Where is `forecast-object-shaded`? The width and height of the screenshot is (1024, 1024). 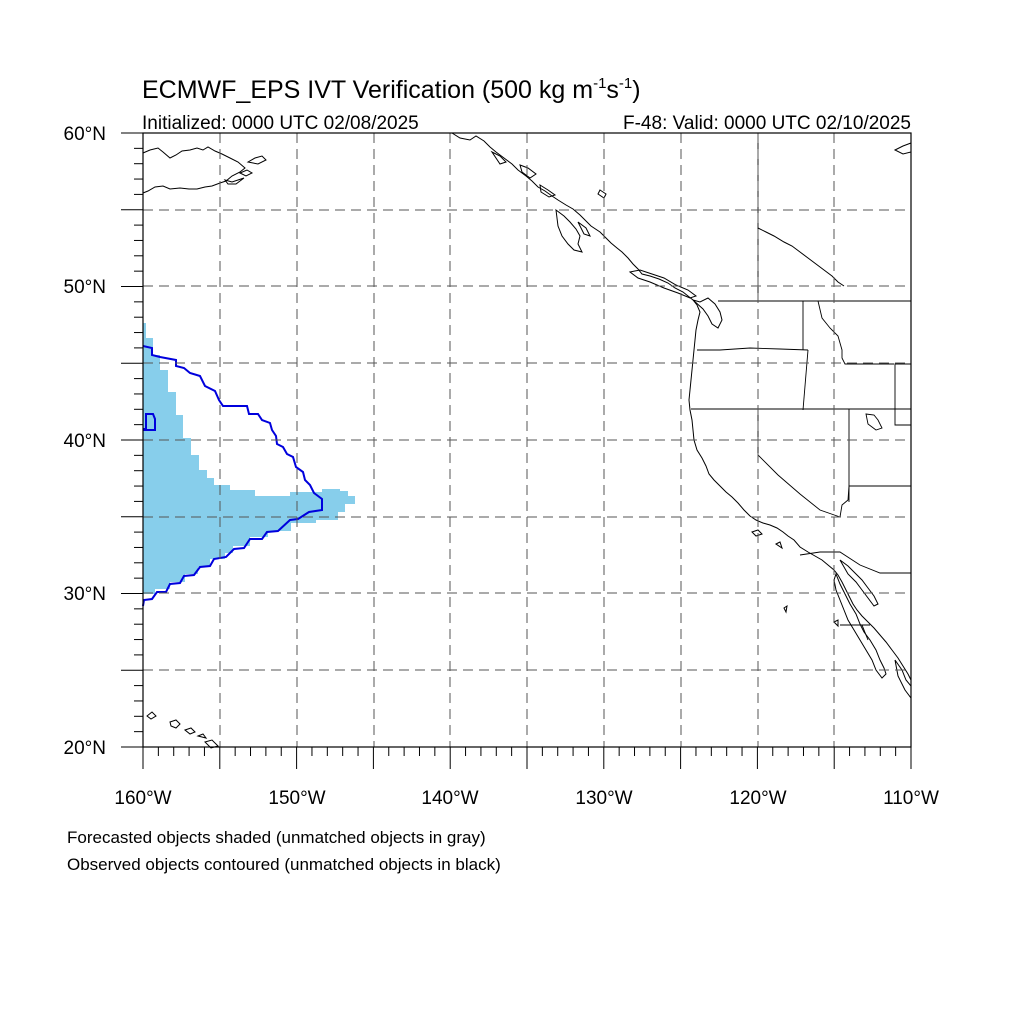 forecast-object-shaded is located at coordinates (249, 458).